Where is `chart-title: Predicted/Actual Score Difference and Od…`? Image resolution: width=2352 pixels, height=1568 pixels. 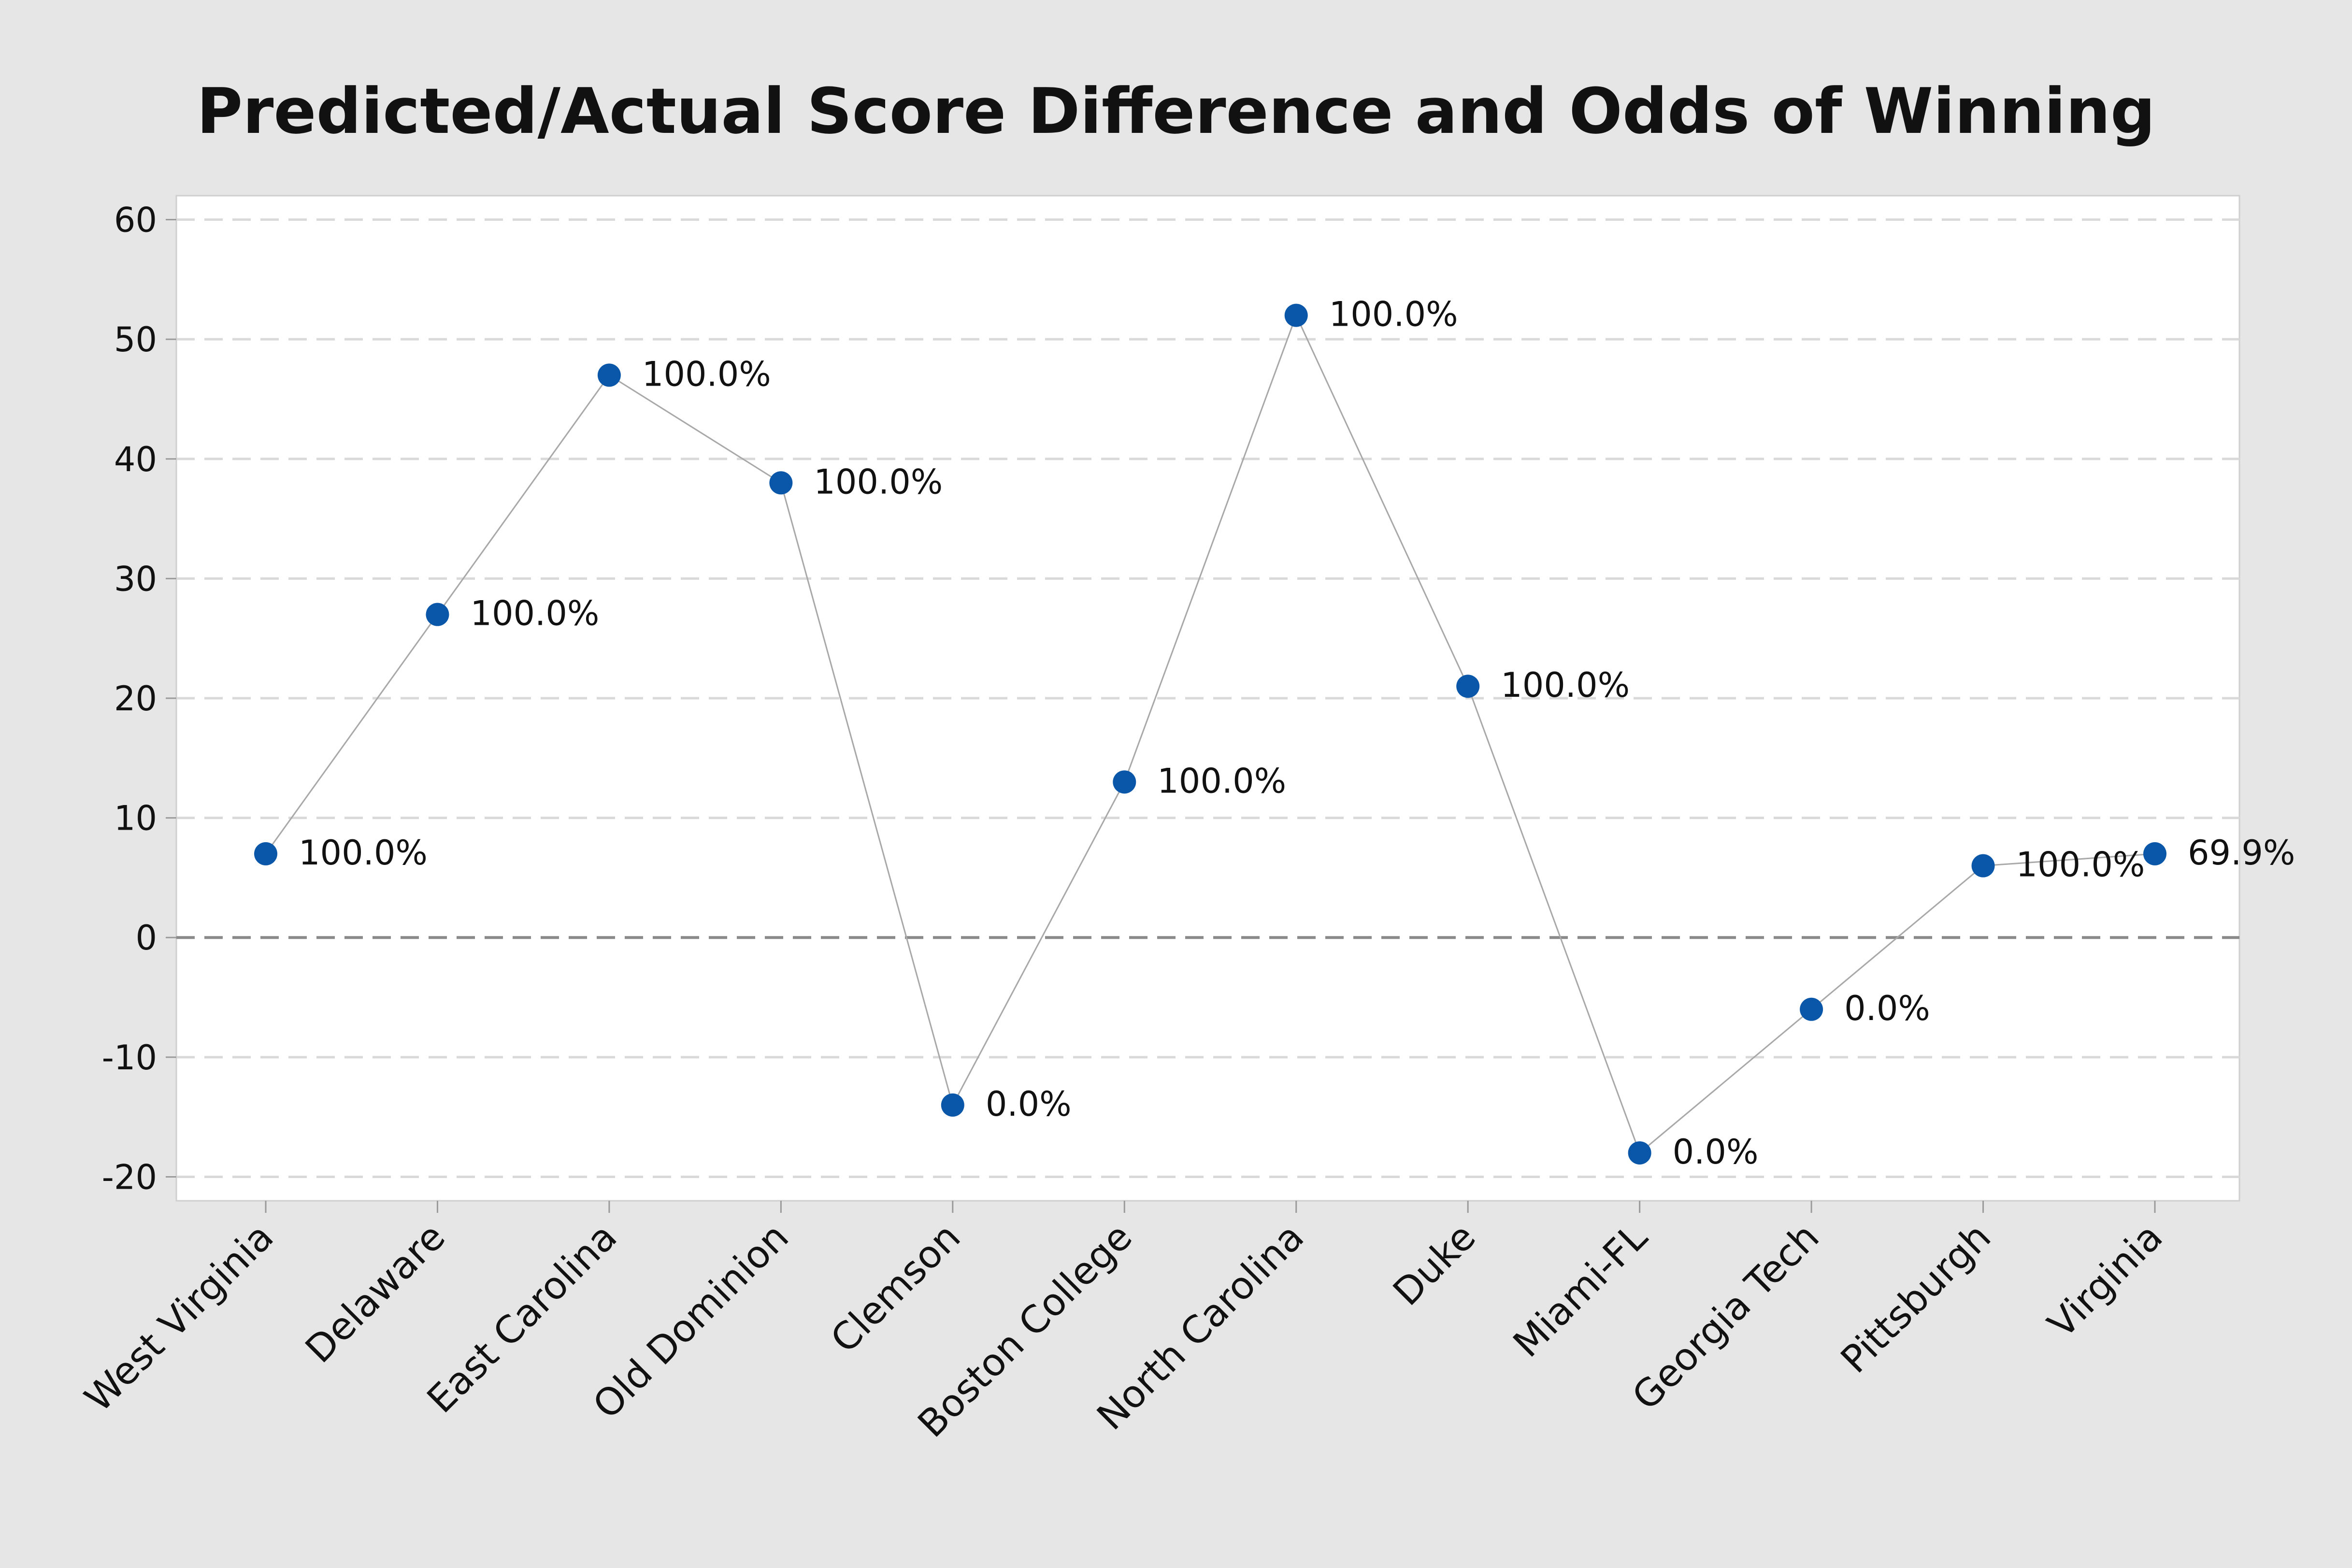 chart-title: Predicted/Actual Score Difference and Od… is located at coordinates (1176, 111).